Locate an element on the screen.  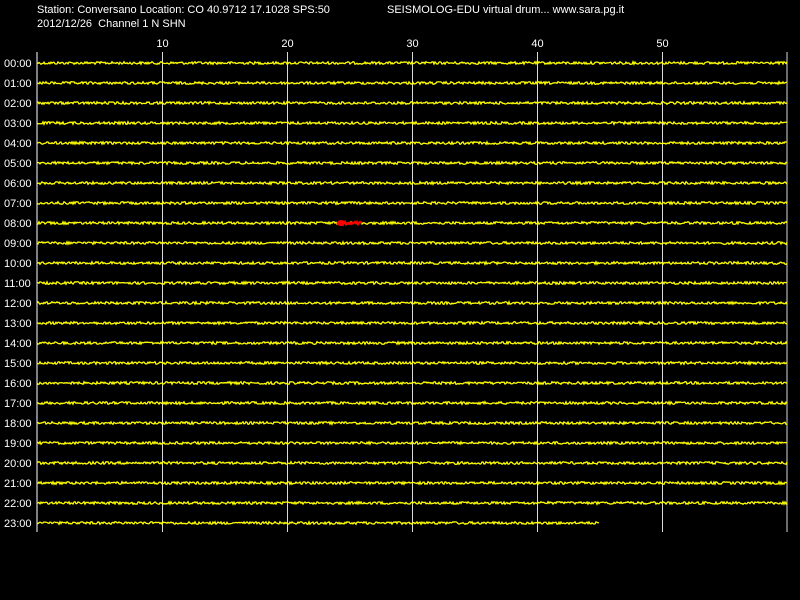
row-label: 06:00 is located at coordinates (18, 184).